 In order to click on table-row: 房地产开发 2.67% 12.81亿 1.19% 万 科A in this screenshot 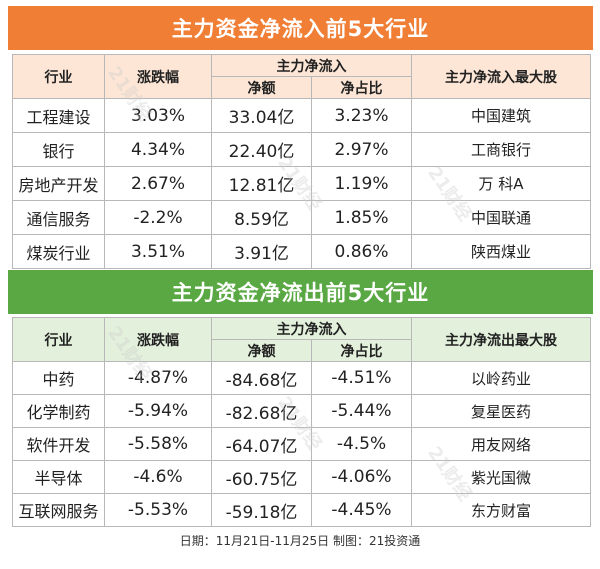, I will do `click(301, 183)`.